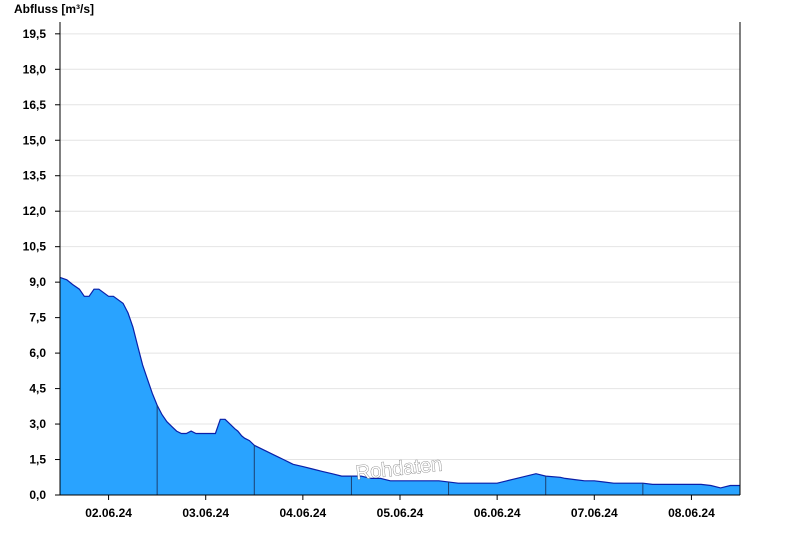 The image size is (800, 550). I want to click on y-tick-label: 6,0, so click(37, 353).